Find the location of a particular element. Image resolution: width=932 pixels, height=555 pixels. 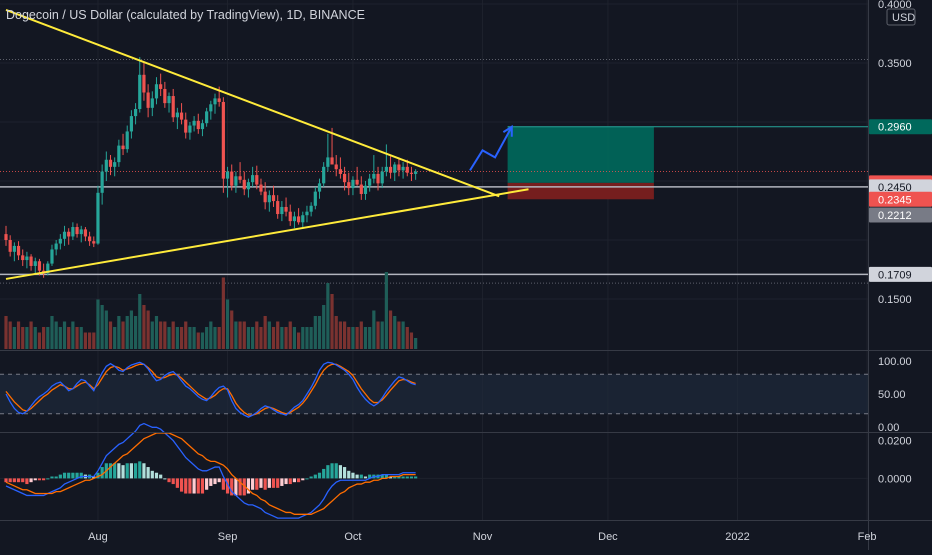

macd-pane is located at coordinates (211, 470).